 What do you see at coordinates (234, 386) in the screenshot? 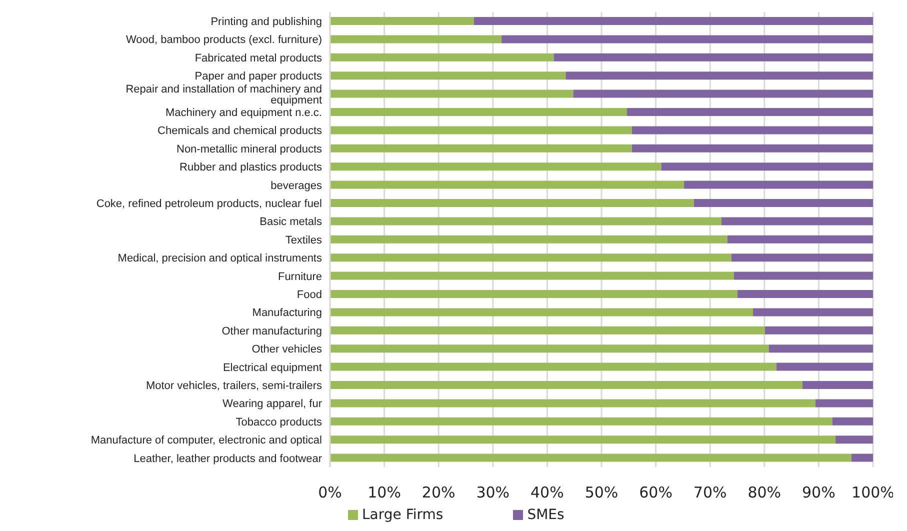
I see `y-tick-label: Motor vehicles, trailers, semi-trailers` at bounding box center [234, 386].